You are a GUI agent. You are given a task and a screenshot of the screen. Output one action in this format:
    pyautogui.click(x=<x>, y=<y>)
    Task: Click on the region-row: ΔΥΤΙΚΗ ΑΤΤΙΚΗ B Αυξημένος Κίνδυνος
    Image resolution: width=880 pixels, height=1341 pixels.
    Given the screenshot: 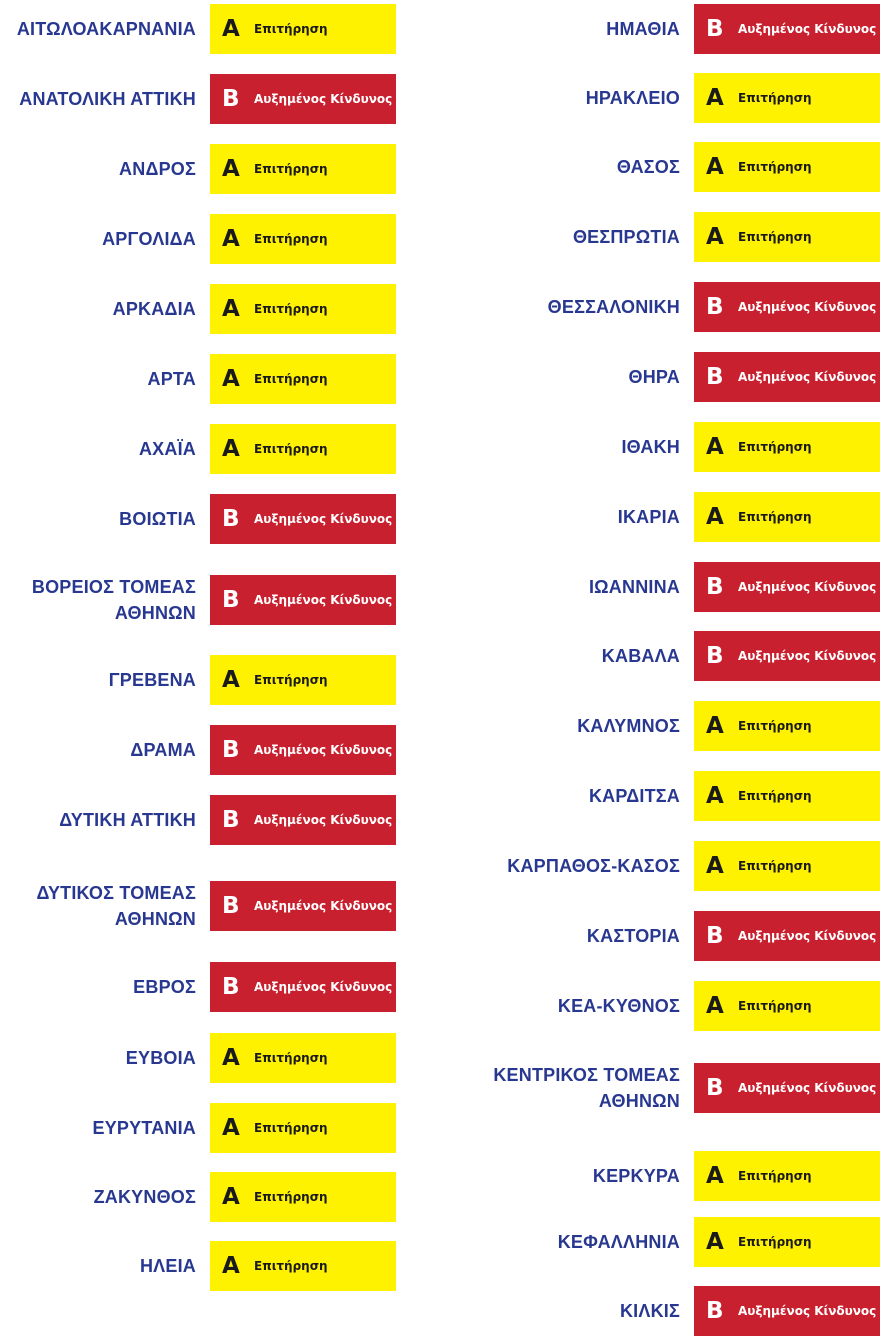 What is the action you would take?
    pyautogui.click(x=198, y=820)
    